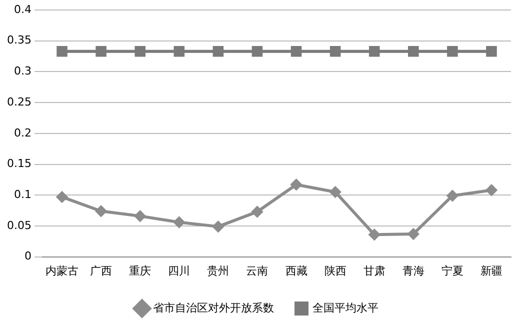  Describe the element at coordinates (19, 163) in the screenshot. I see `y-tick-label: 0.15` at that location.